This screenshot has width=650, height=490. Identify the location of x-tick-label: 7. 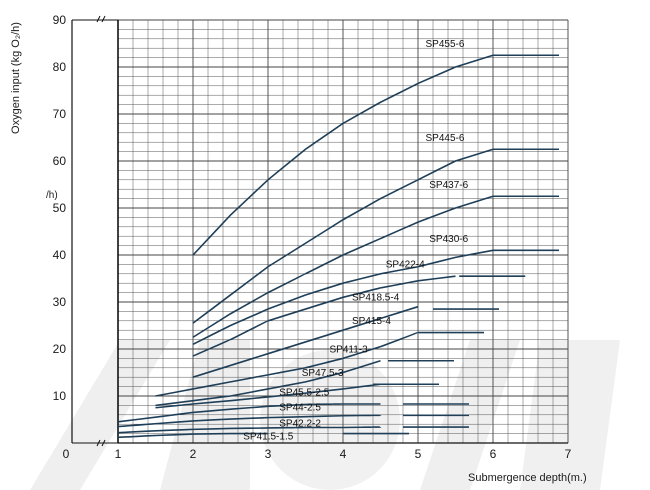
(568, 454).